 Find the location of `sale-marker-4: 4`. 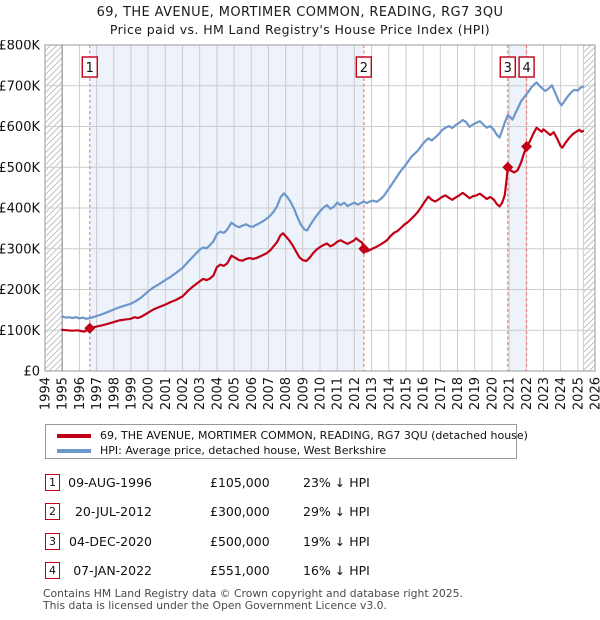

sale-marker-4: 4 is located at coordinates (52, 571).